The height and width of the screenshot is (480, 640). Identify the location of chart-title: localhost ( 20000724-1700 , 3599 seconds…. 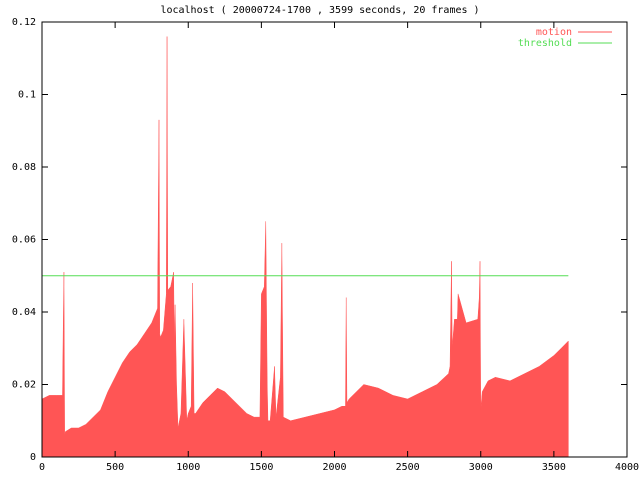
(319, 10).